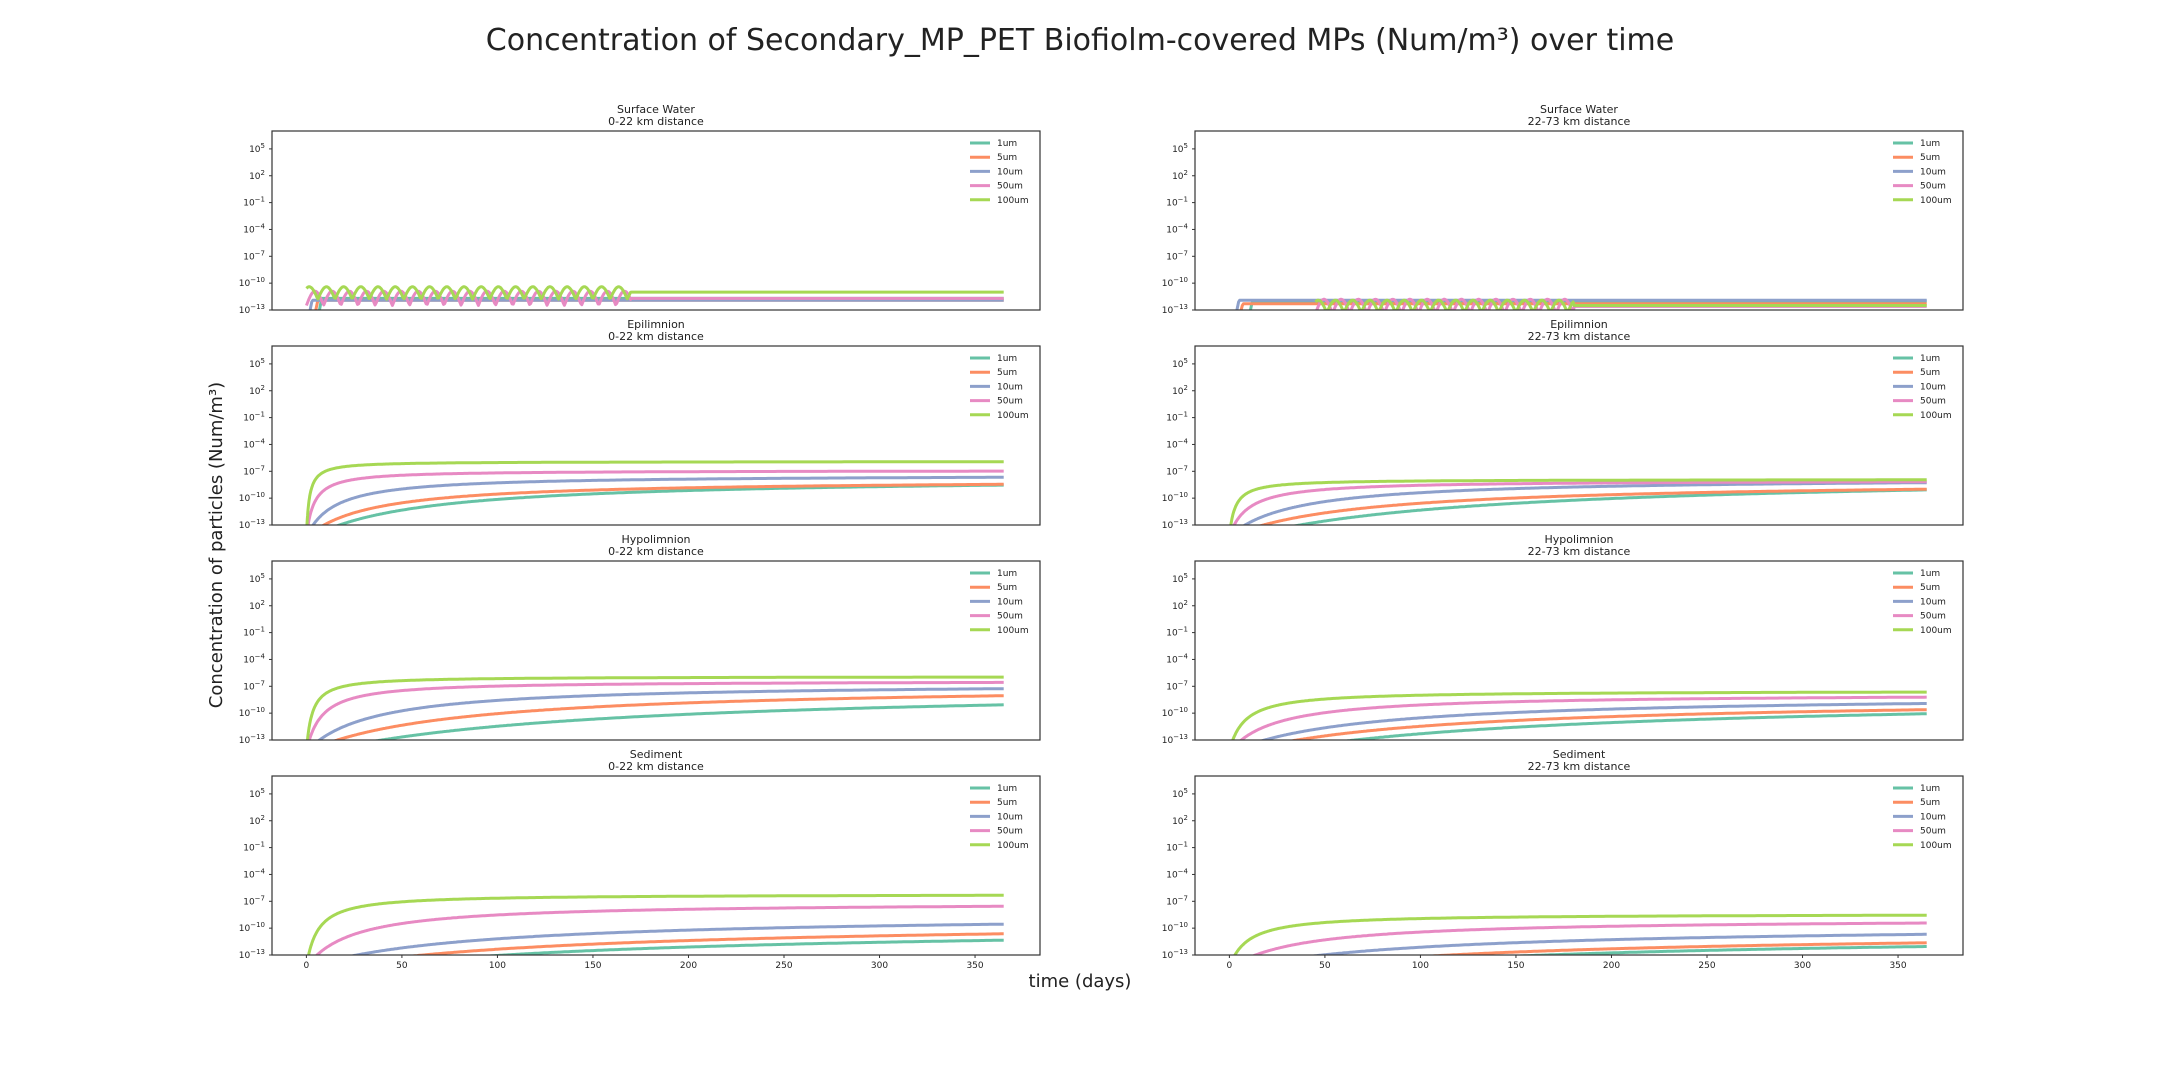 The width and height of the screenshot is (2160, 1080). I want to click on x-tick-label: 150, so click(592, 966).